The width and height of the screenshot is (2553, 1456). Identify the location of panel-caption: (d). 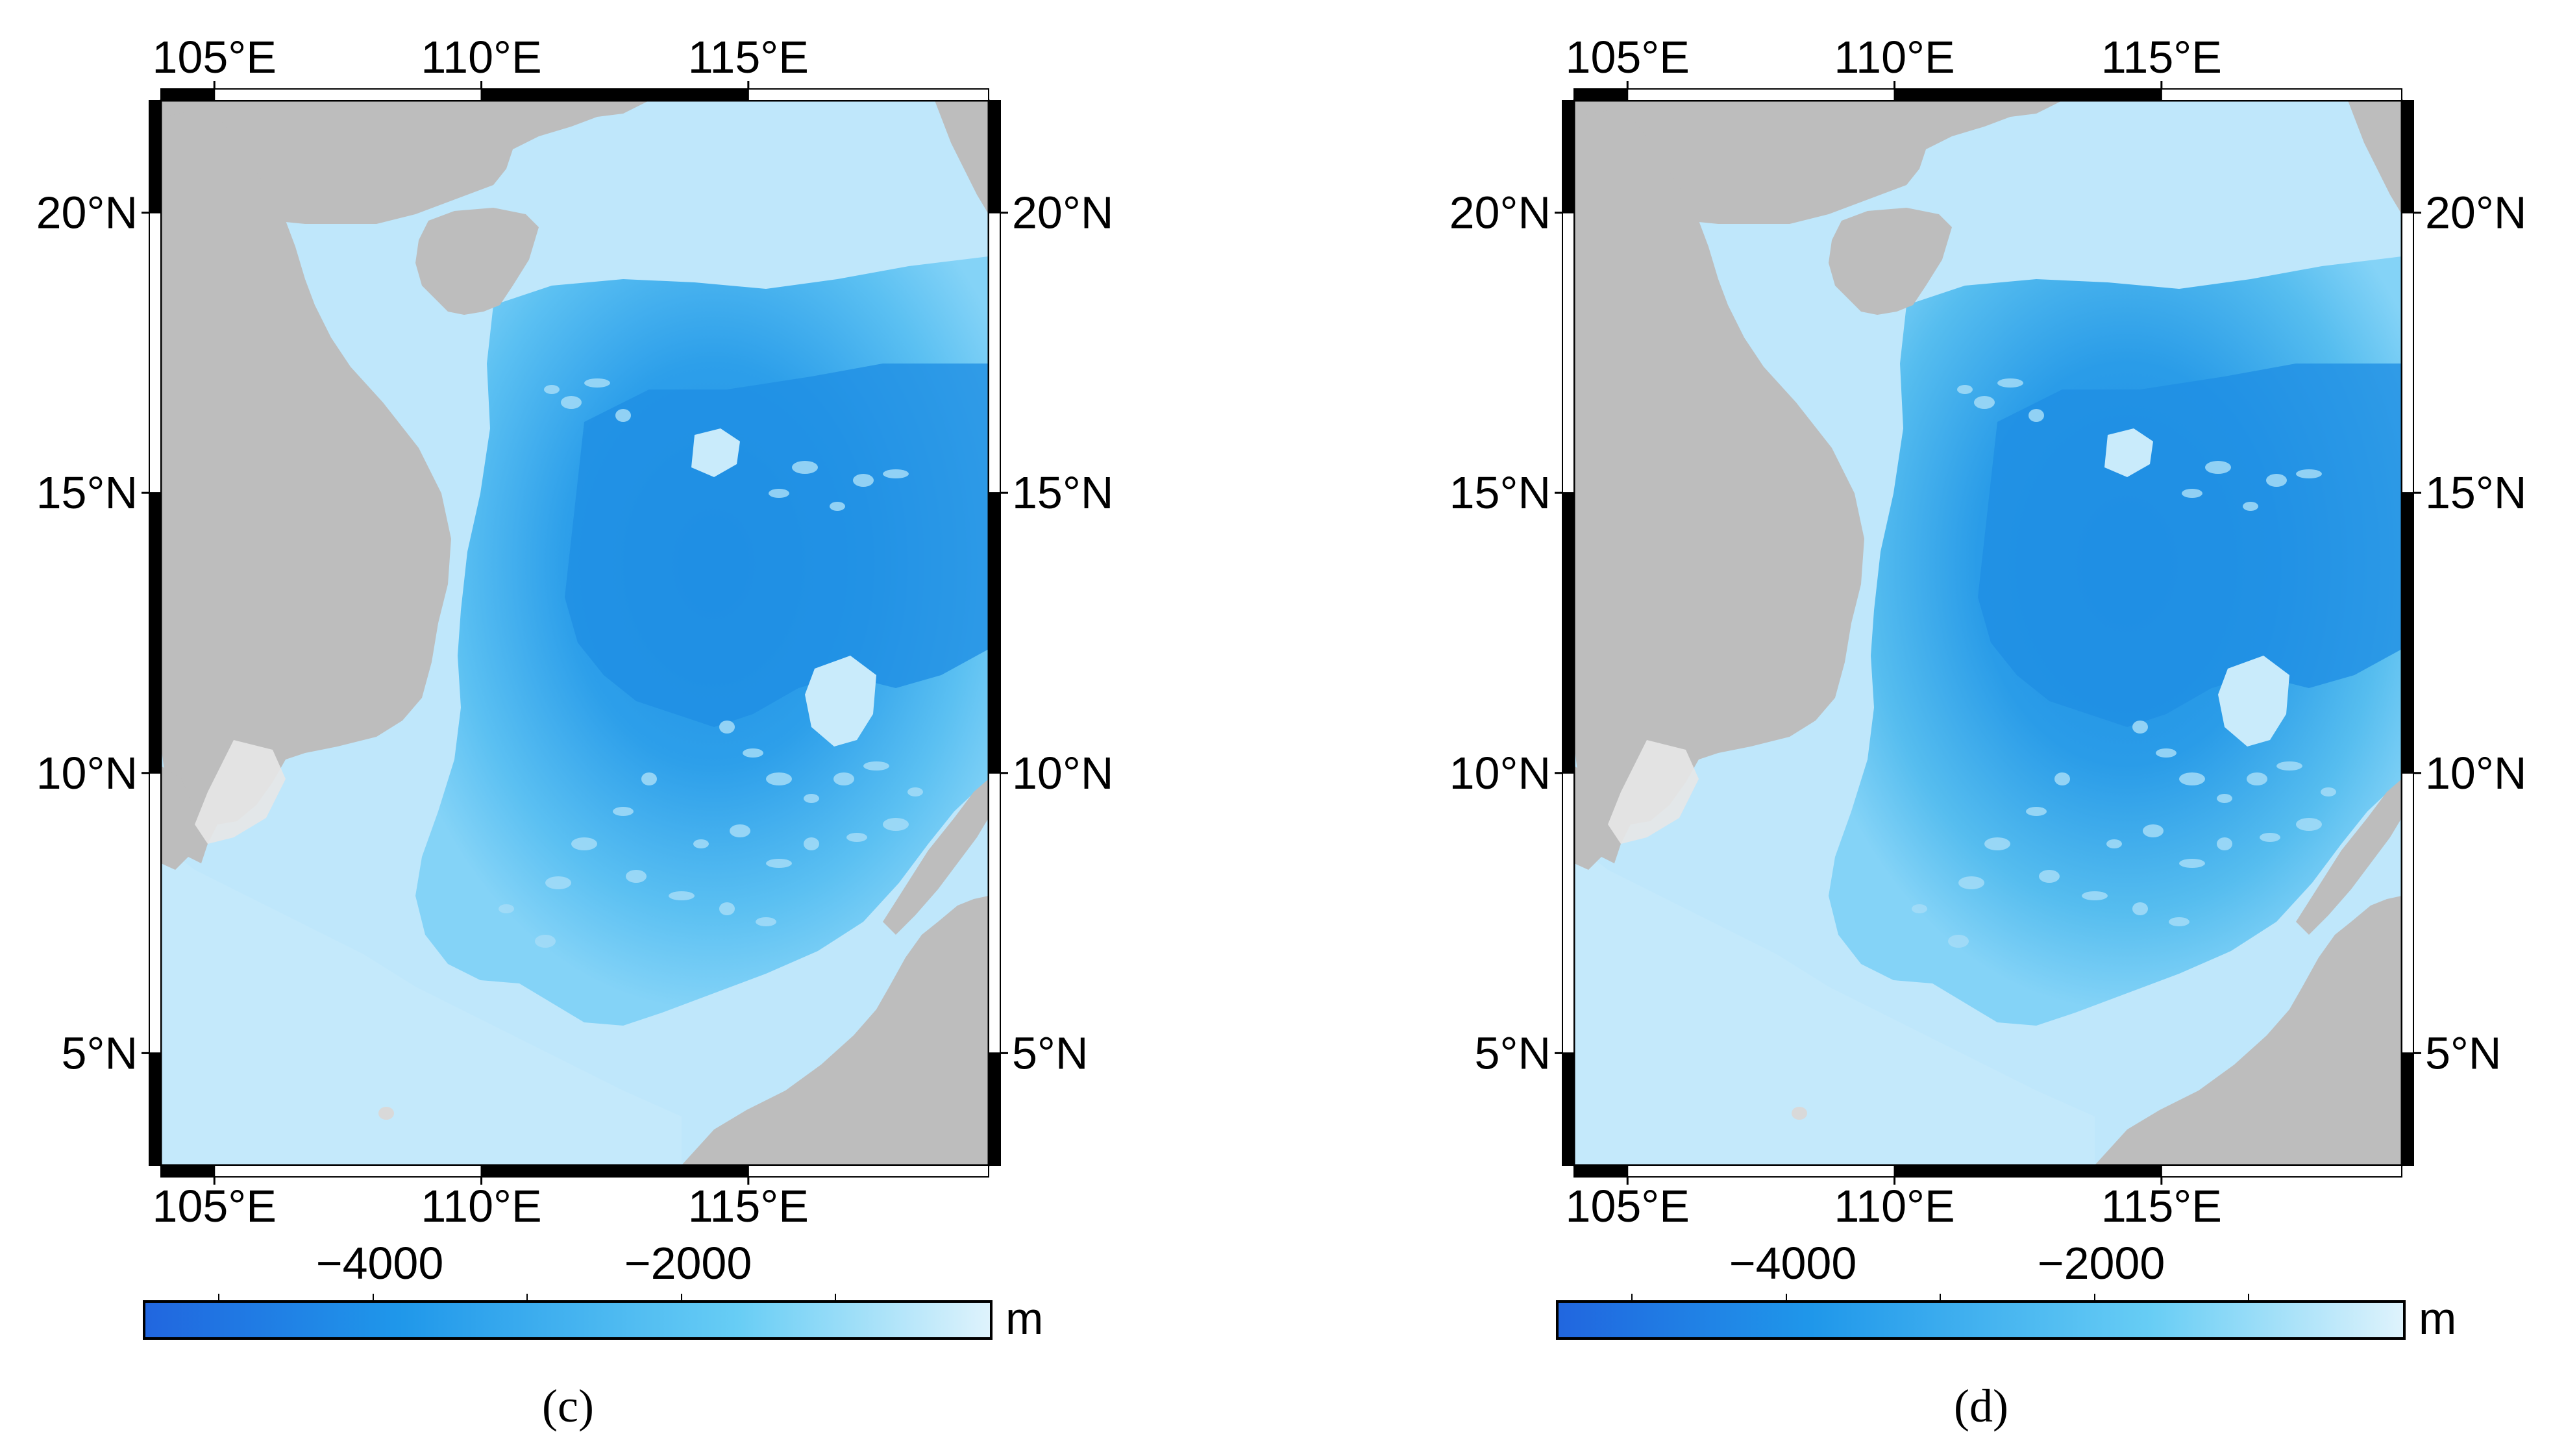
(1981, 1406).